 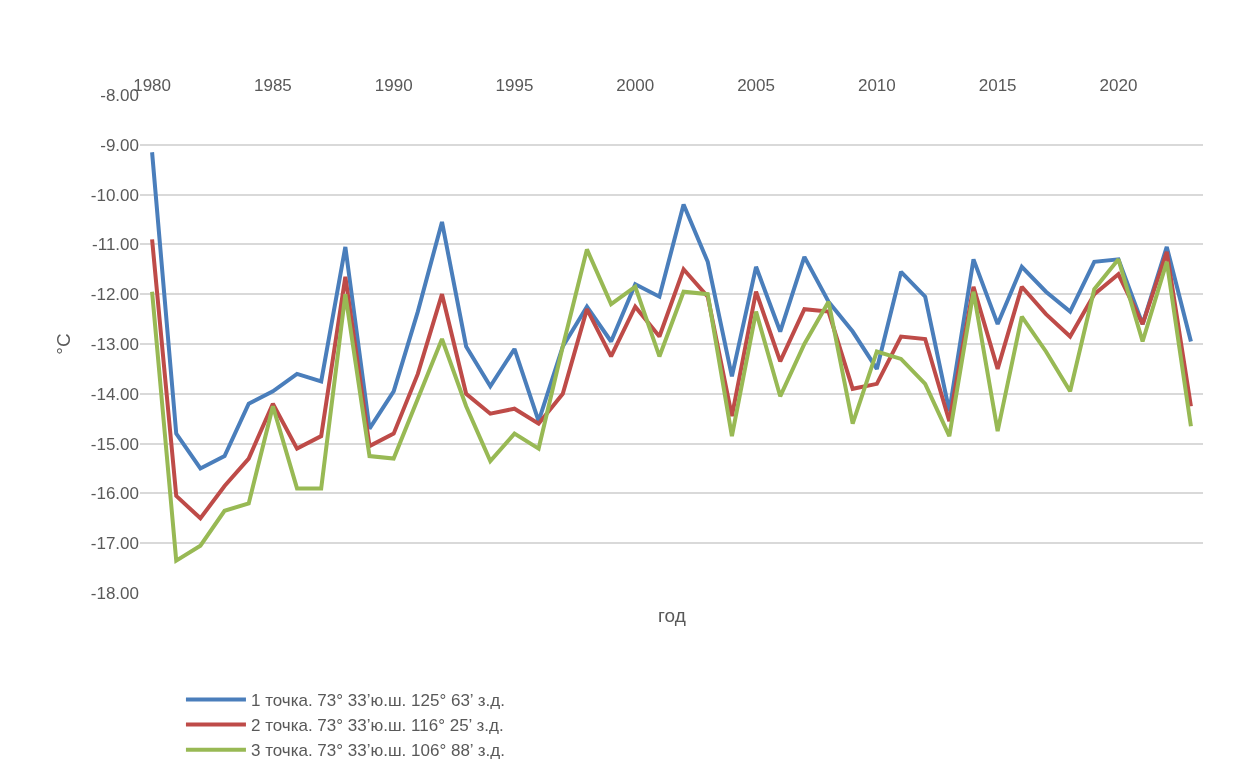 What do you see at coordinates (514, 85) in the screenshot?
I see `x-tick-label: 1995` at bounding box center [514, 85].